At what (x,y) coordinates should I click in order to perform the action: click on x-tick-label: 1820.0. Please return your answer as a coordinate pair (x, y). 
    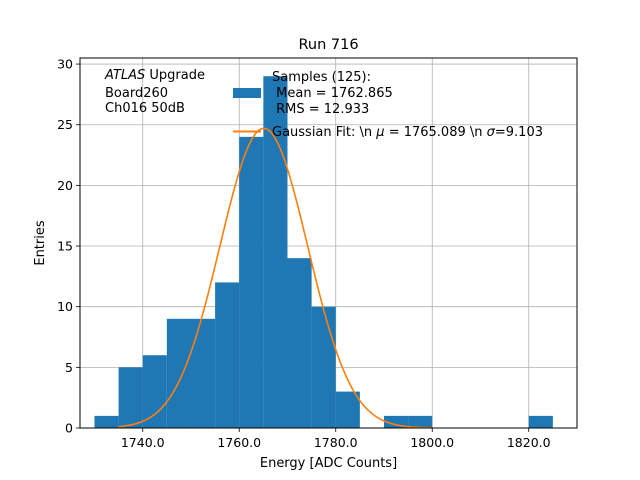
    Looking at the image, I should click on (529, 442).